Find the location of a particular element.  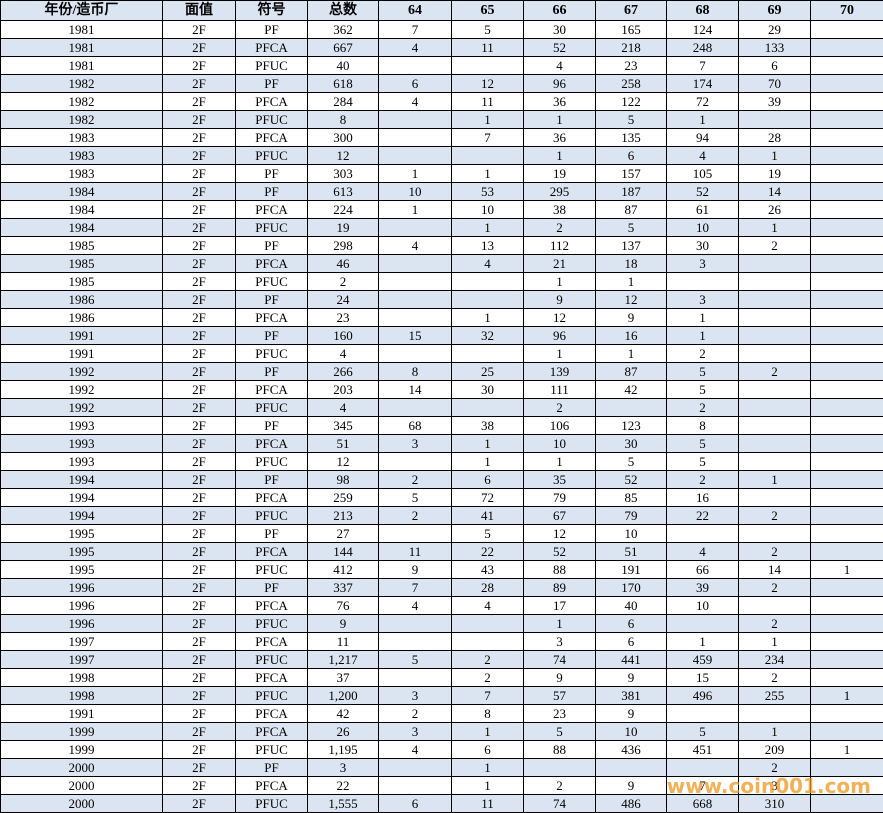

table-cell: 1998 is located at coordinates (82, 696).